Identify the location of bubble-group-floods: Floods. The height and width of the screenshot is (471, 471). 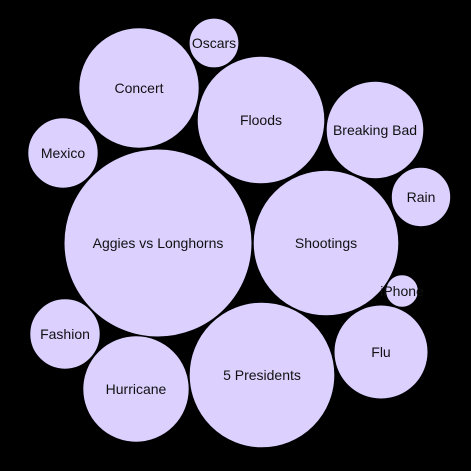
(261, 120).